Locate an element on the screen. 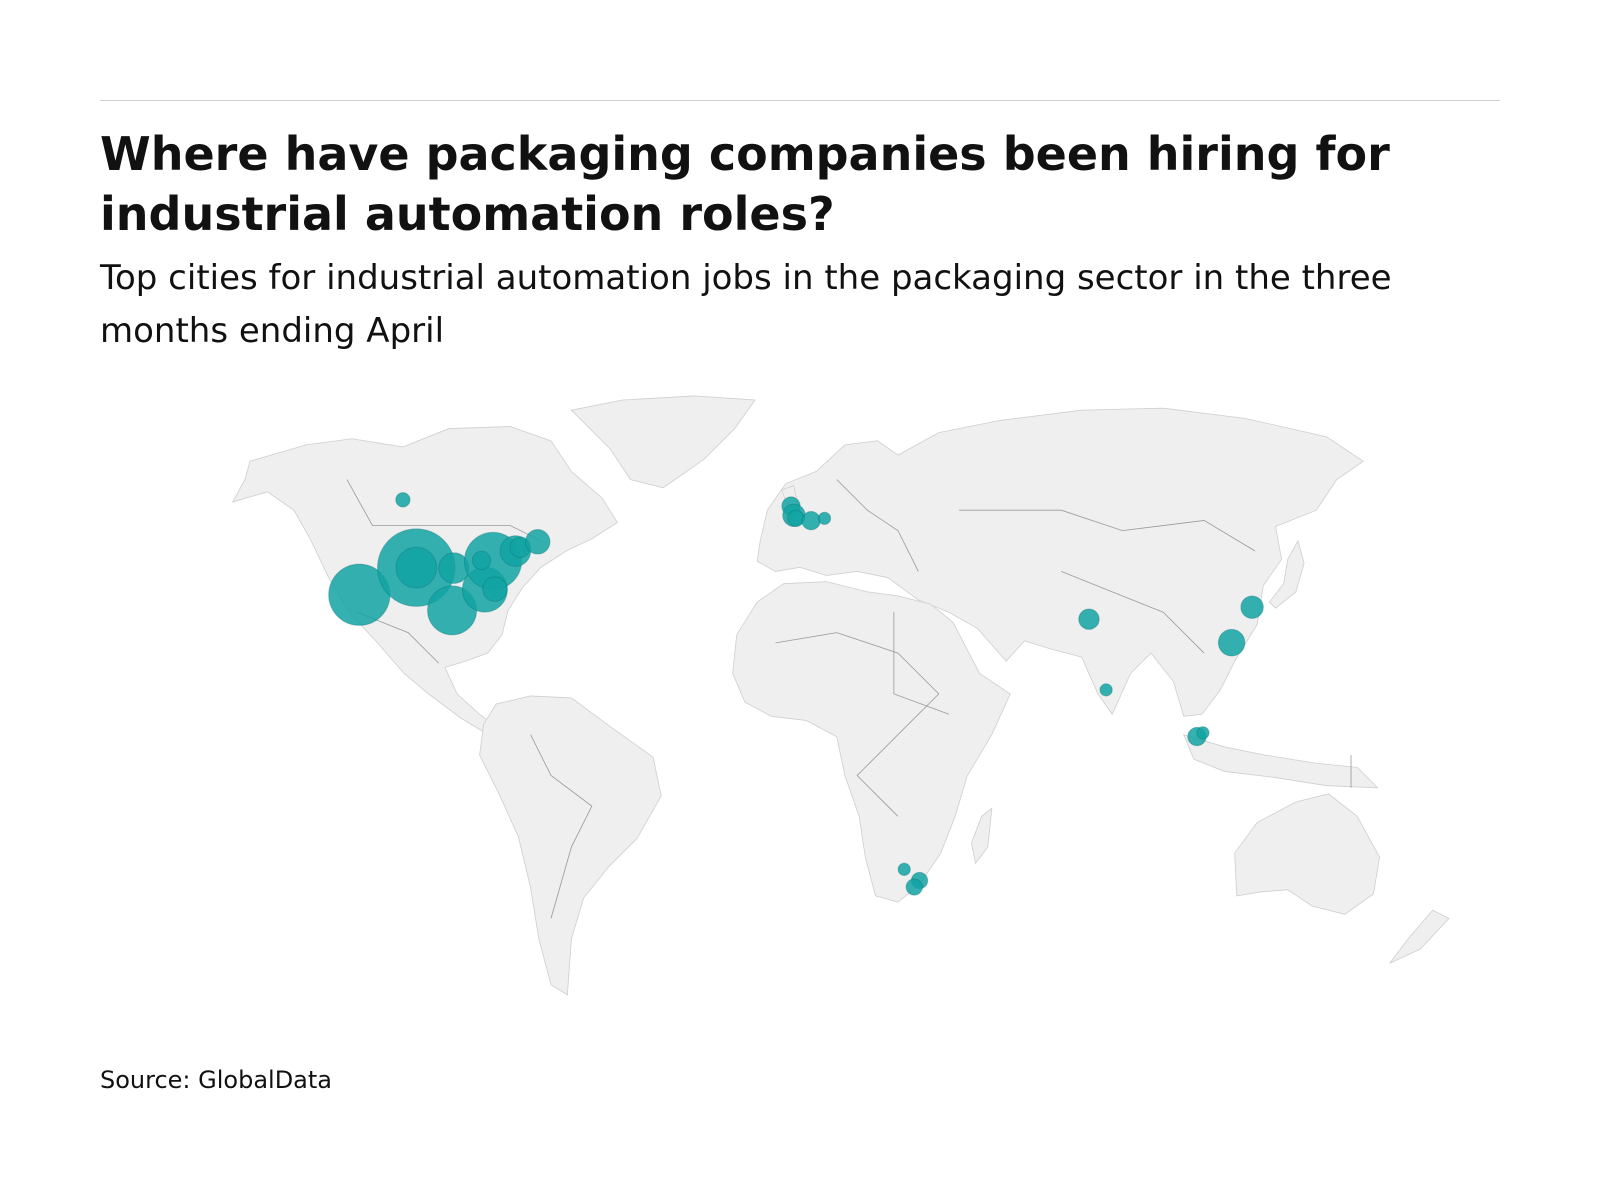 The height and width of the screenshot is (1200, 1600). source-note: Source: GlobalData is located at coordinates (216, 1080).